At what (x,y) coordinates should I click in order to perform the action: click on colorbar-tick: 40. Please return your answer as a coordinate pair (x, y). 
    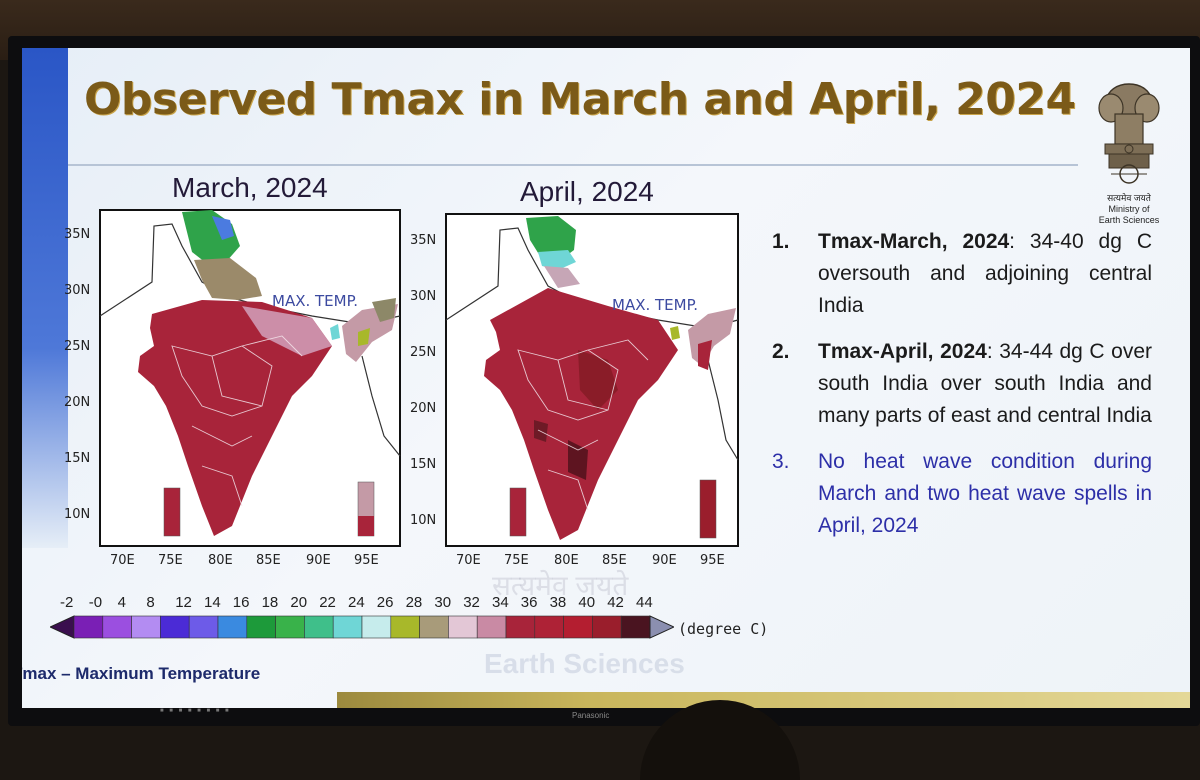
    Looking at the image, I should click on (587, 602).